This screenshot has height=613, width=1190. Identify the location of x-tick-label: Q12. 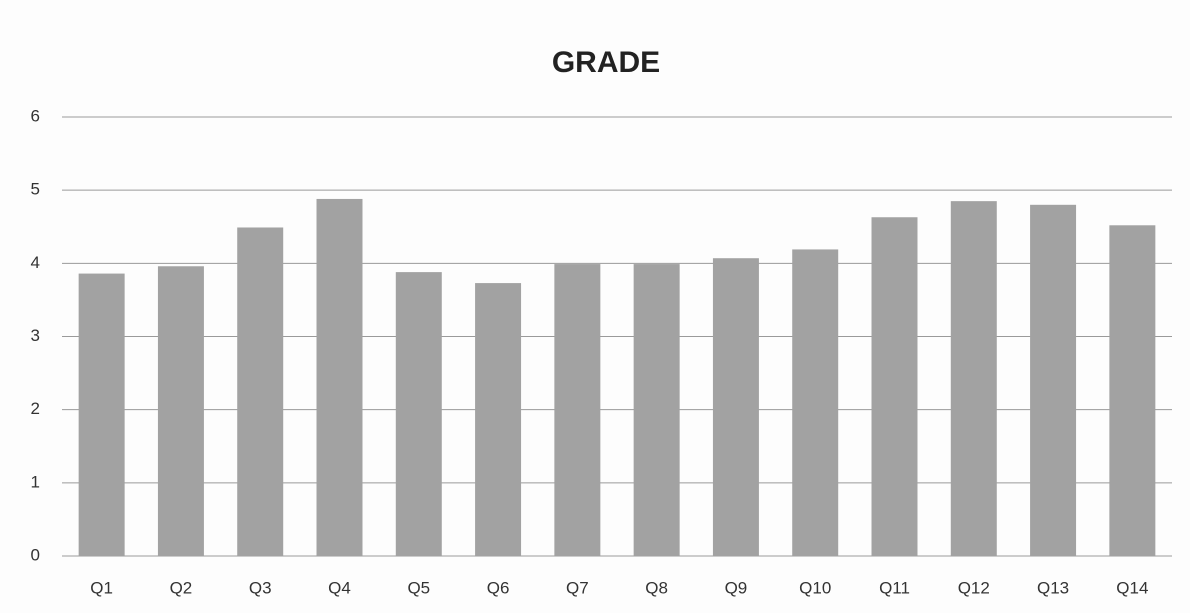
(974, 587).